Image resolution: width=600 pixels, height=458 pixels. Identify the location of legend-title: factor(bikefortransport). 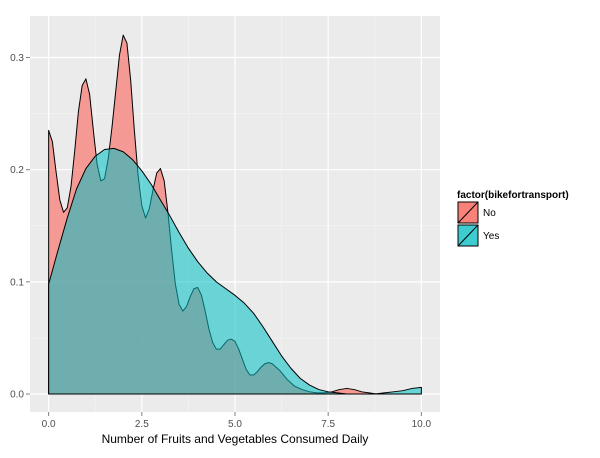
(513, 195).